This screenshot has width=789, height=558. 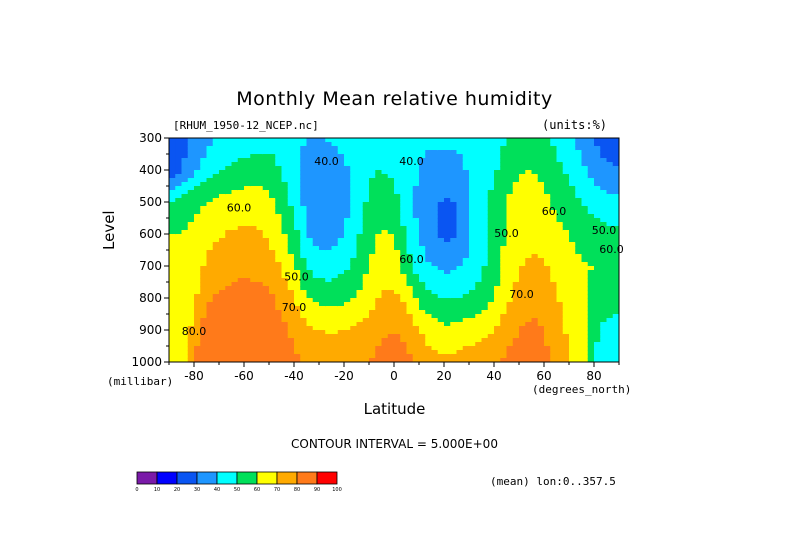 What do you see at coordinates (150, 266) in the screenshot?
I see `y-tick-label: 700` at bounding box center [150, 266].